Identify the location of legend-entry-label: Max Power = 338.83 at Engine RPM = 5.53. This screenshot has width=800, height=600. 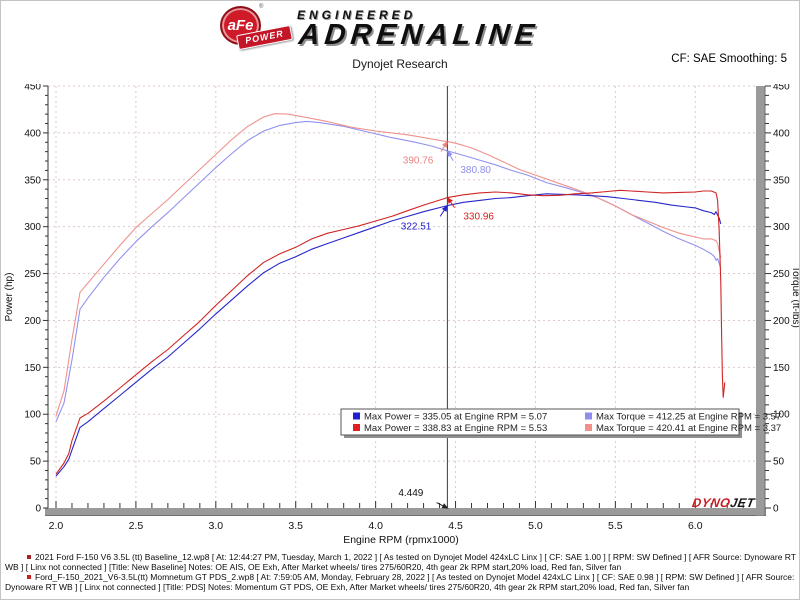
(455, 428).